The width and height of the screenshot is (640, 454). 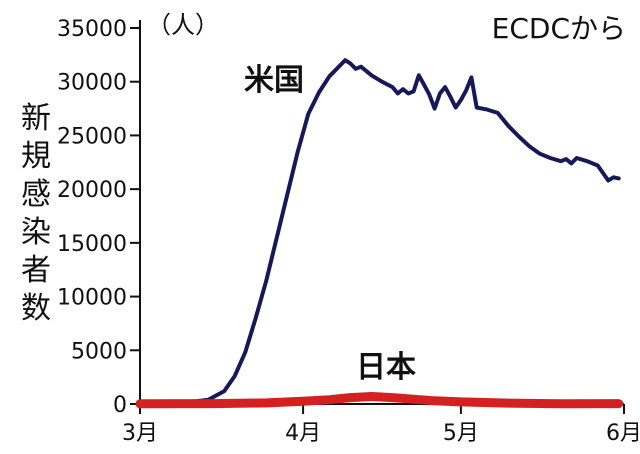 What do you see at coordinates (381, 425) in the screenshot?
I see `x-axis-ticks: 3月 4月 5月 6月` at bounding box center [381, 425].